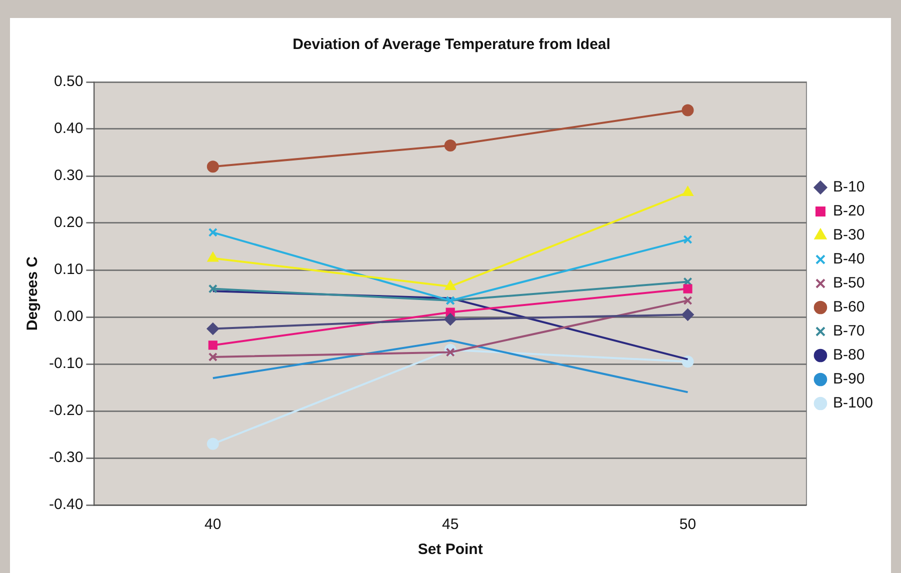 The height and width of the screenshot is (573, 901). What do you see at coordinates (69, 129) in the screenshot?
I see `y-tick-label: 0.40` at bounding box center [69, 129].